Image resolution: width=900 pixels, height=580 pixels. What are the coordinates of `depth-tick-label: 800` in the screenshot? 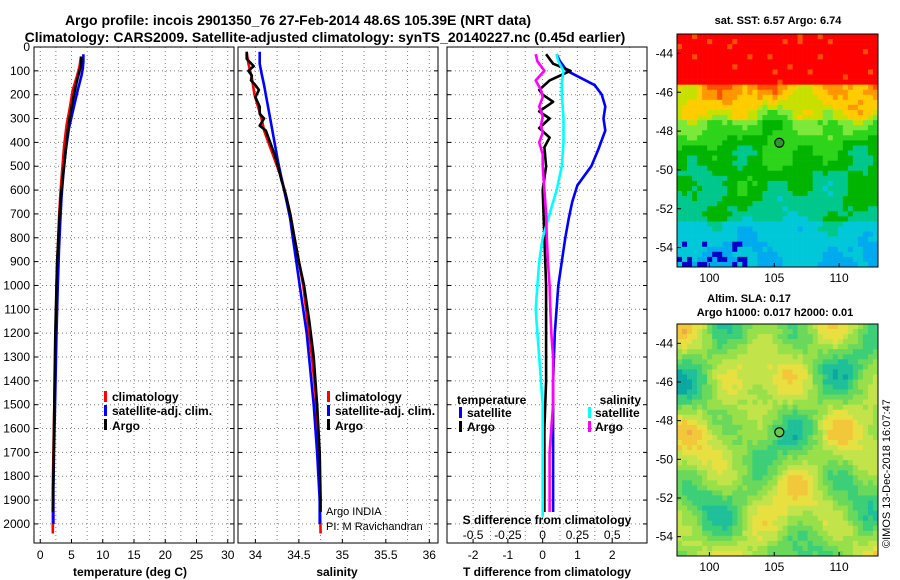 It's located at (20, 238).